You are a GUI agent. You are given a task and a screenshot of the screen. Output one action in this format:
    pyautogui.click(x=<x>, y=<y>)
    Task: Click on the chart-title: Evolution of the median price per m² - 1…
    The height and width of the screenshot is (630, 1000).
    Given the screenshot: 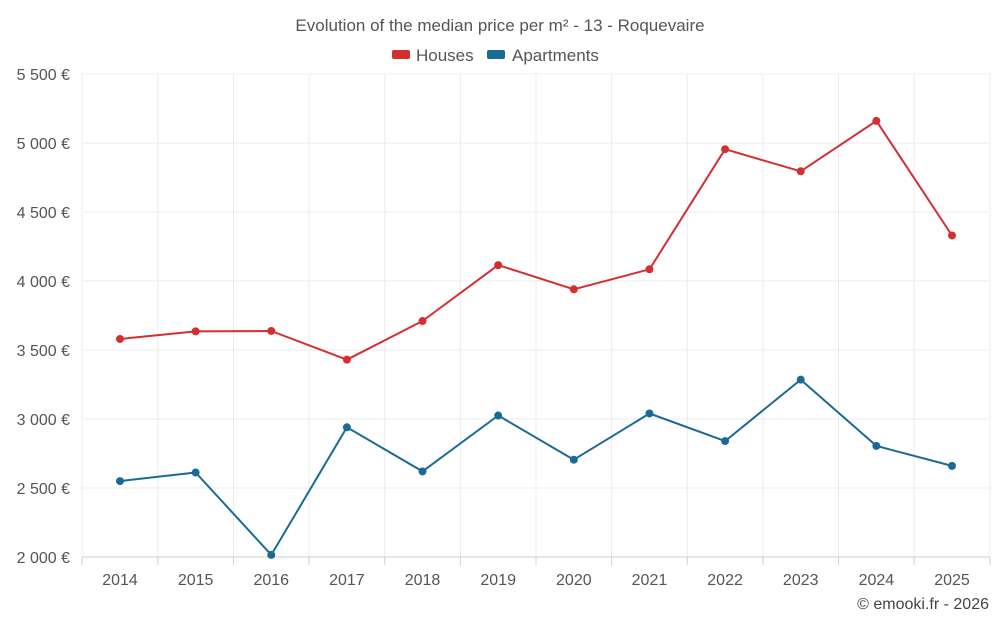 What is the action you would take?
    pyautogui.click(x=499, y=25)
    